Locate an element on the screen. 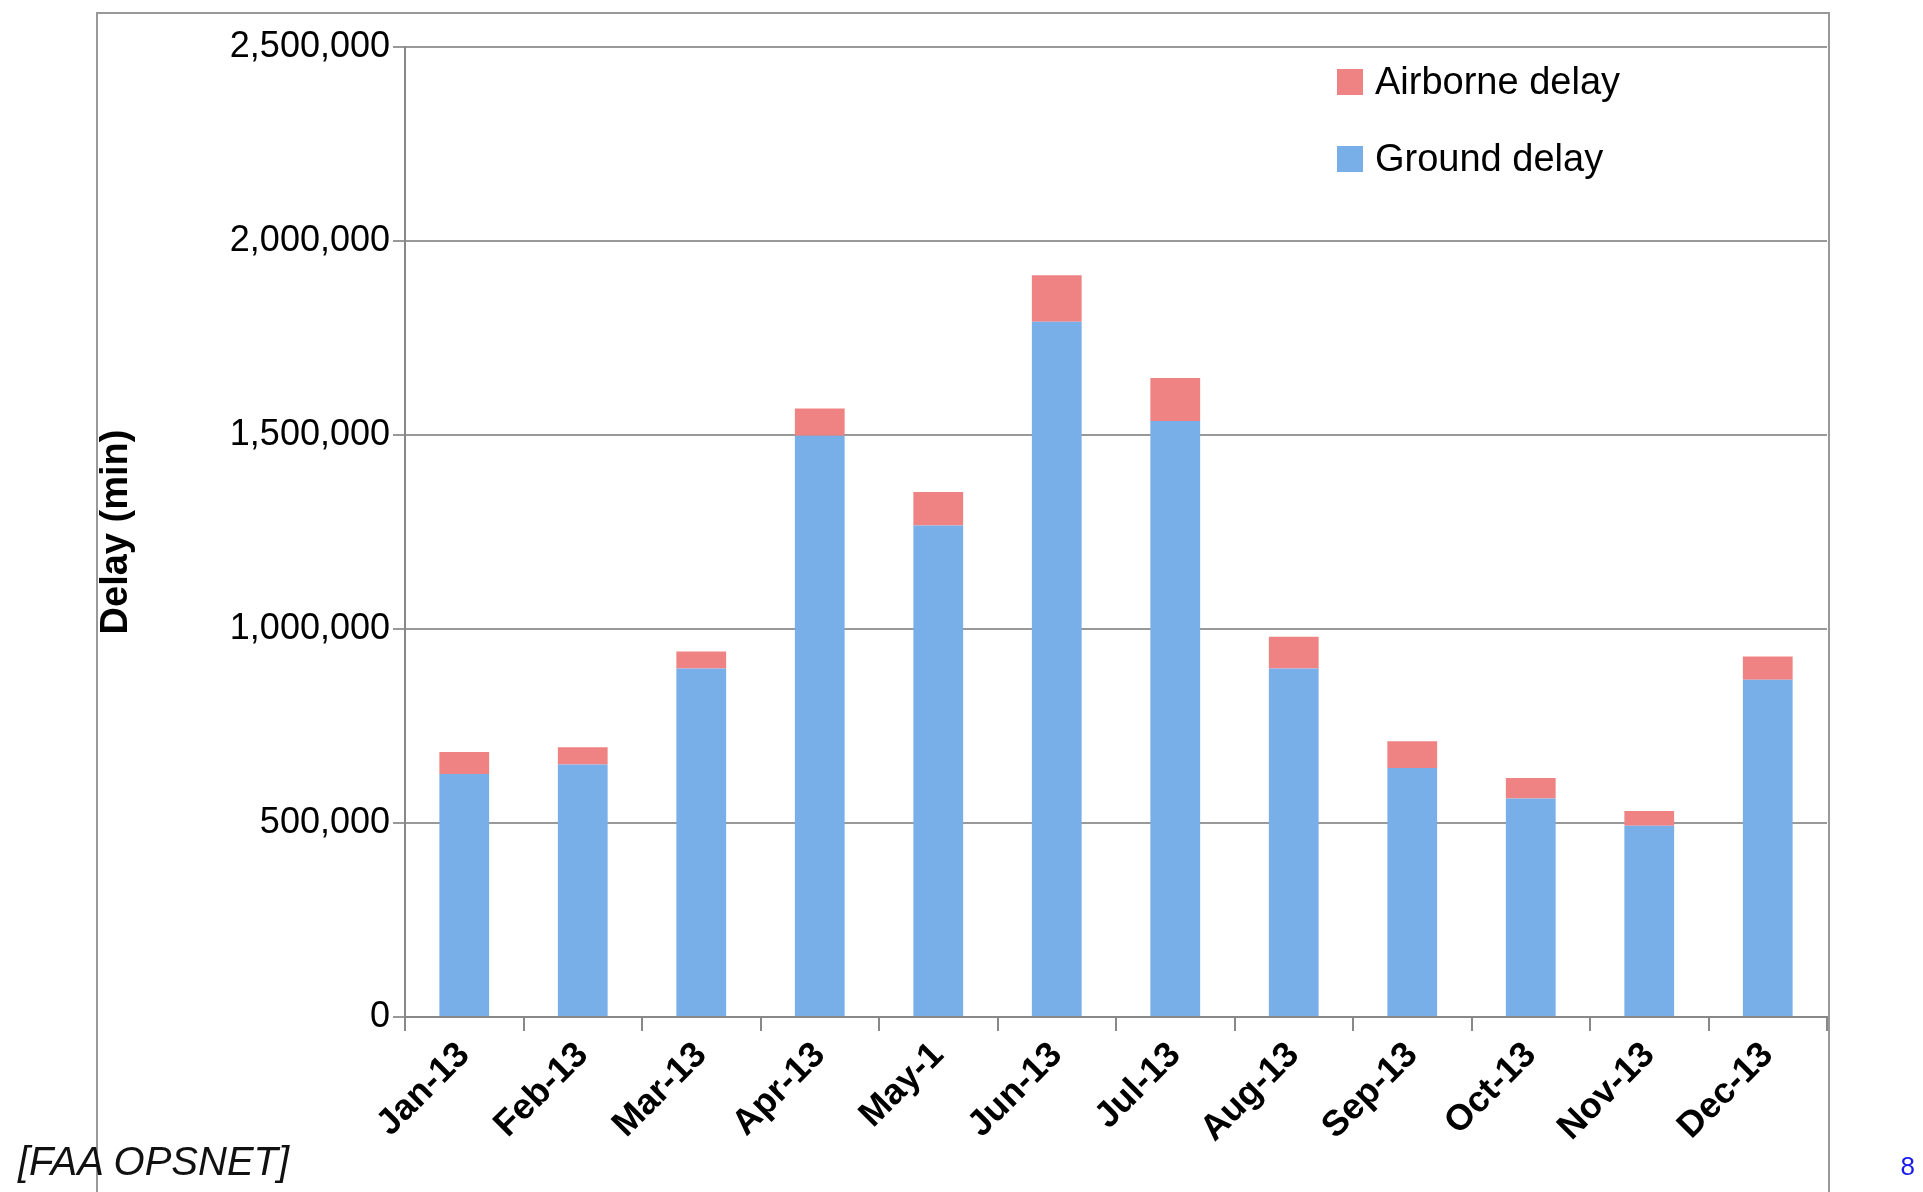  y-tick-label: 1,500,000 is located at coordinates (309, 432).